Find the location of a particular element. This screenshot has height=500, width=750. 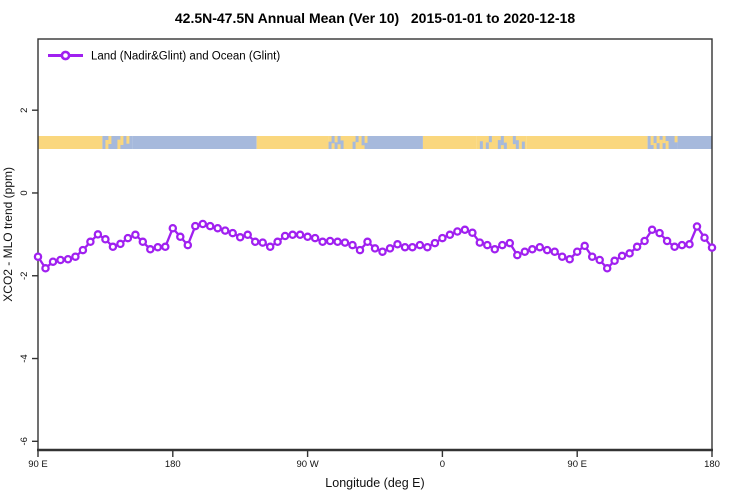

y-tick-label: 2 is located at coordinates (24, 110).